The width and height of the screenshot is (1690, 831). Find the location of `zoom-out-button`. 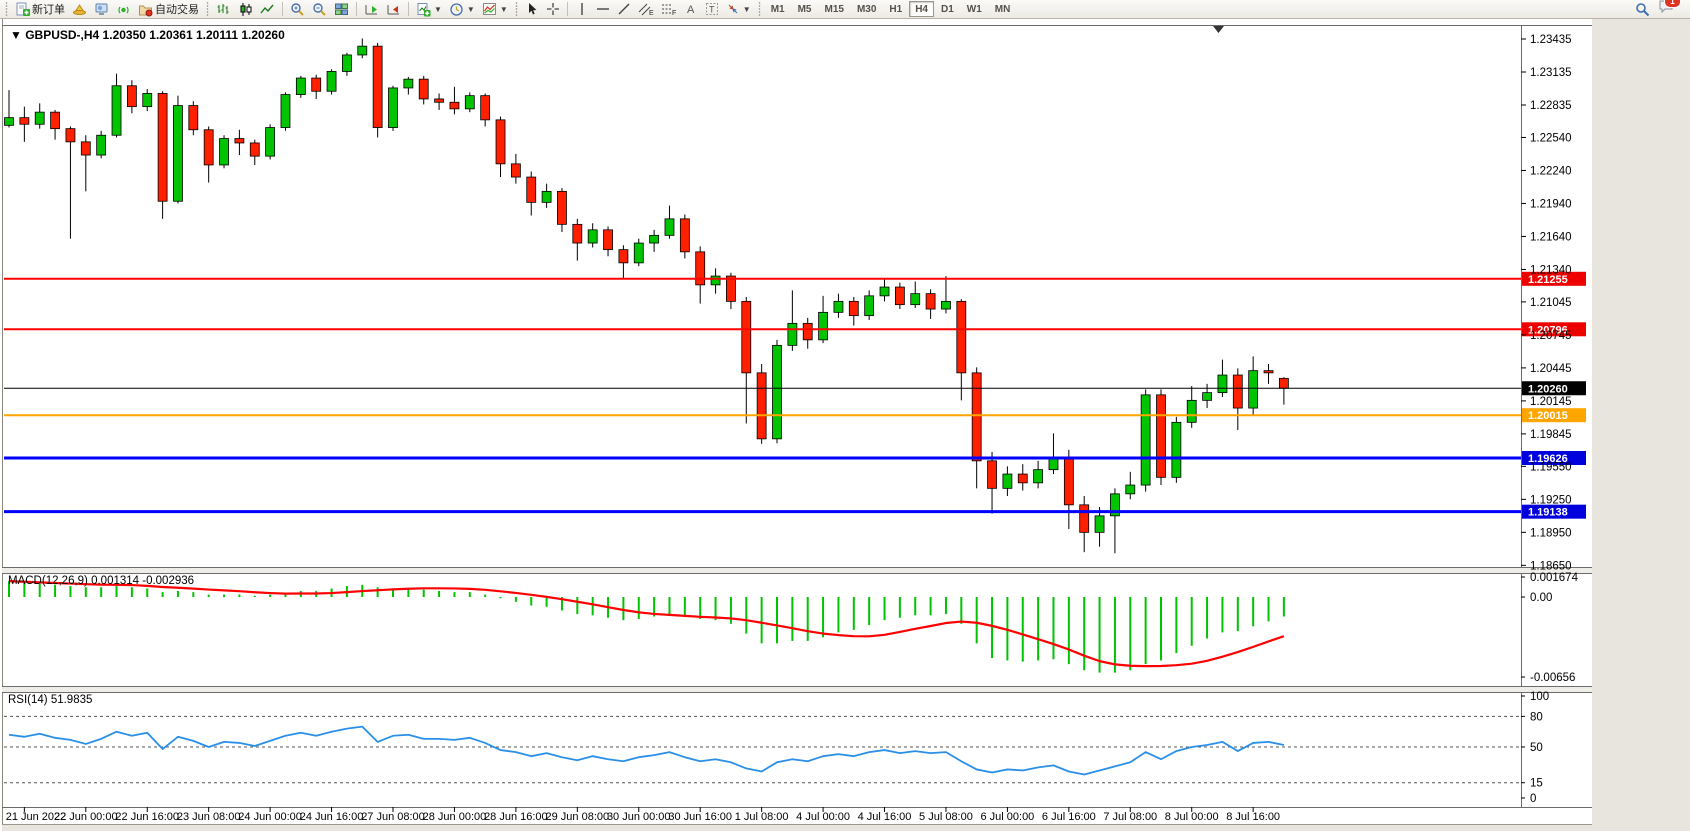

zoom-out-button is located at coordinates (319, 9).